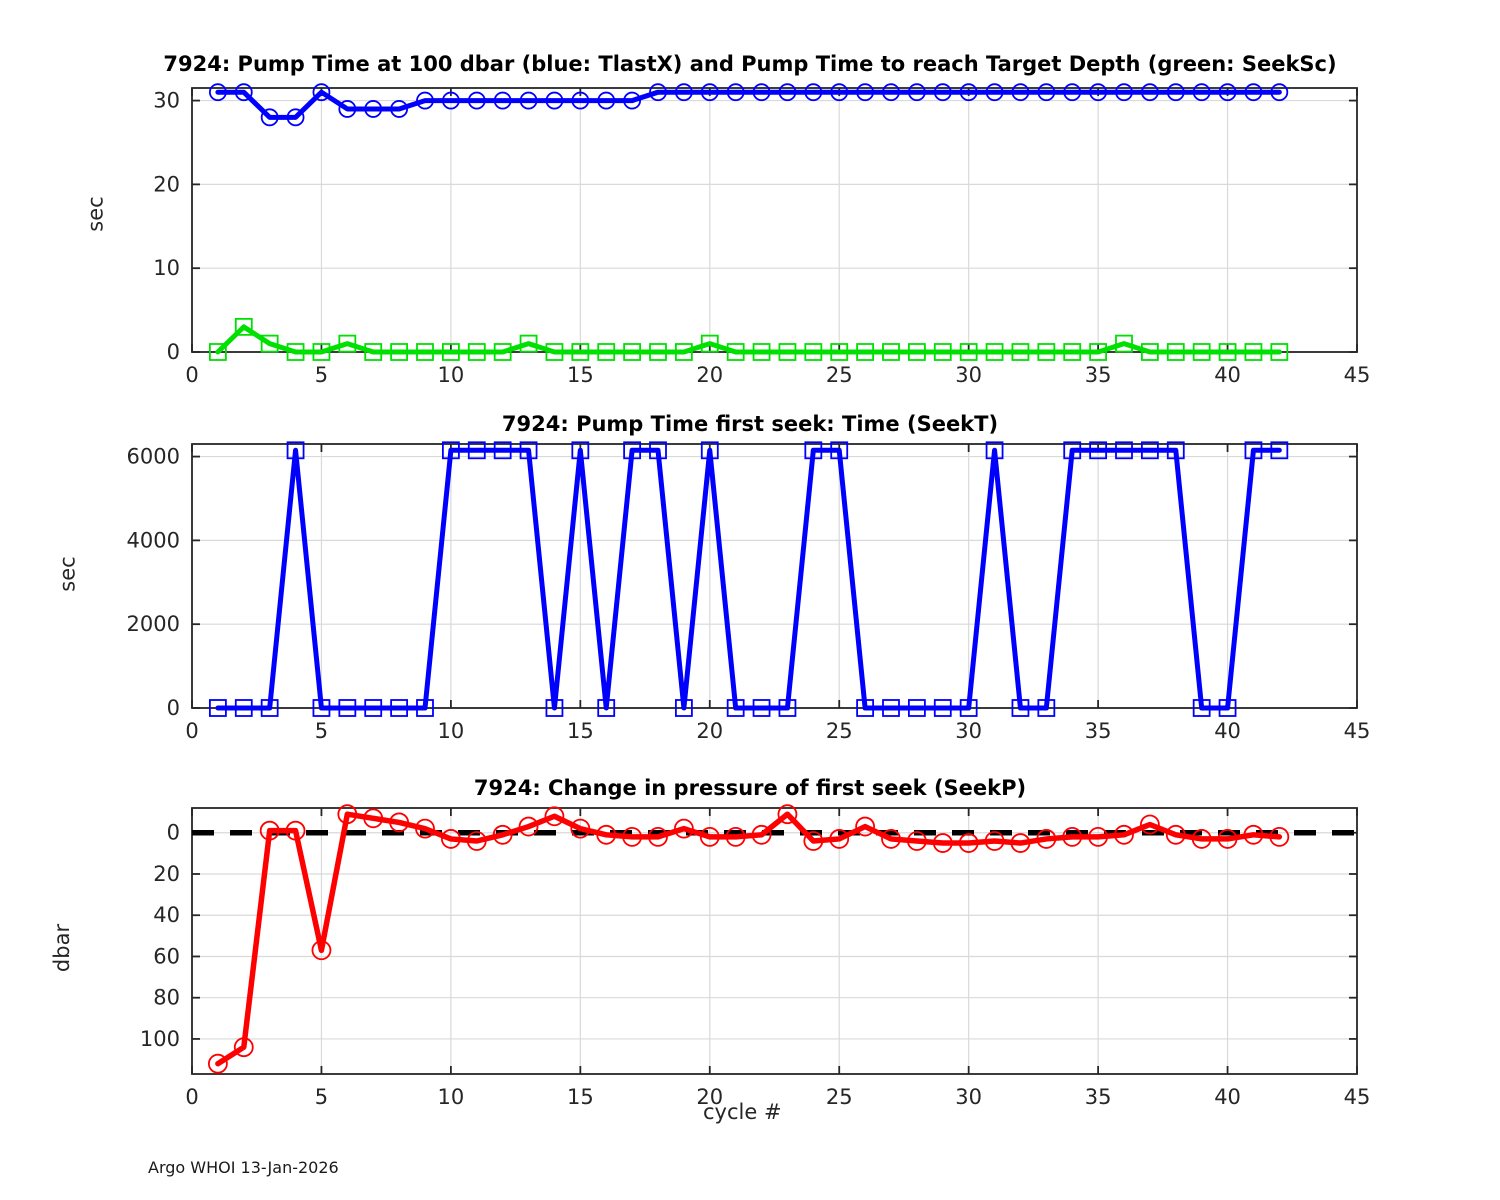 The height and width of the screenshot is (1200, 1500). I want to click on y-tick-label: 100, so click(160, 1039).